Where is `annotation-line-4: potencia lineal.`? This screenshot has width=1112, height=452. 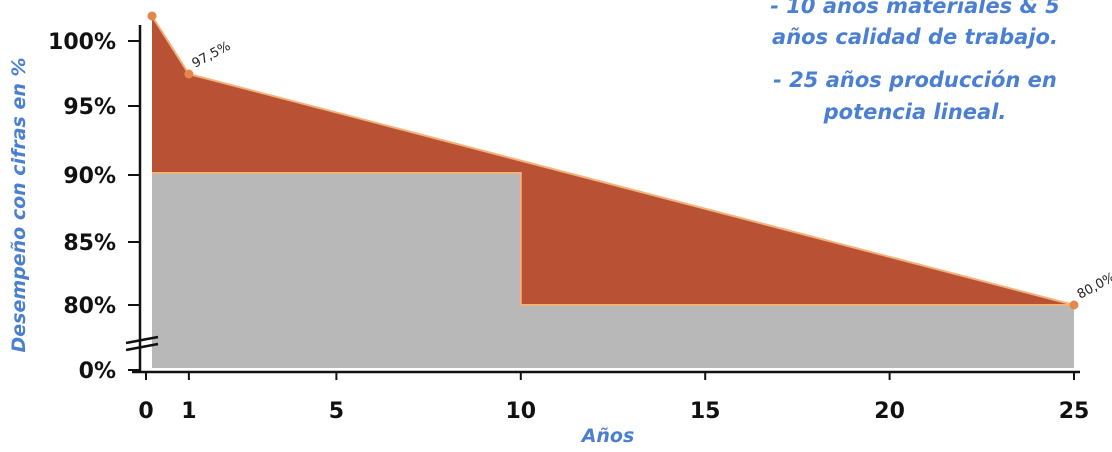
annotation-line-4: potencia lineal. is located at coordinates (915, 112).